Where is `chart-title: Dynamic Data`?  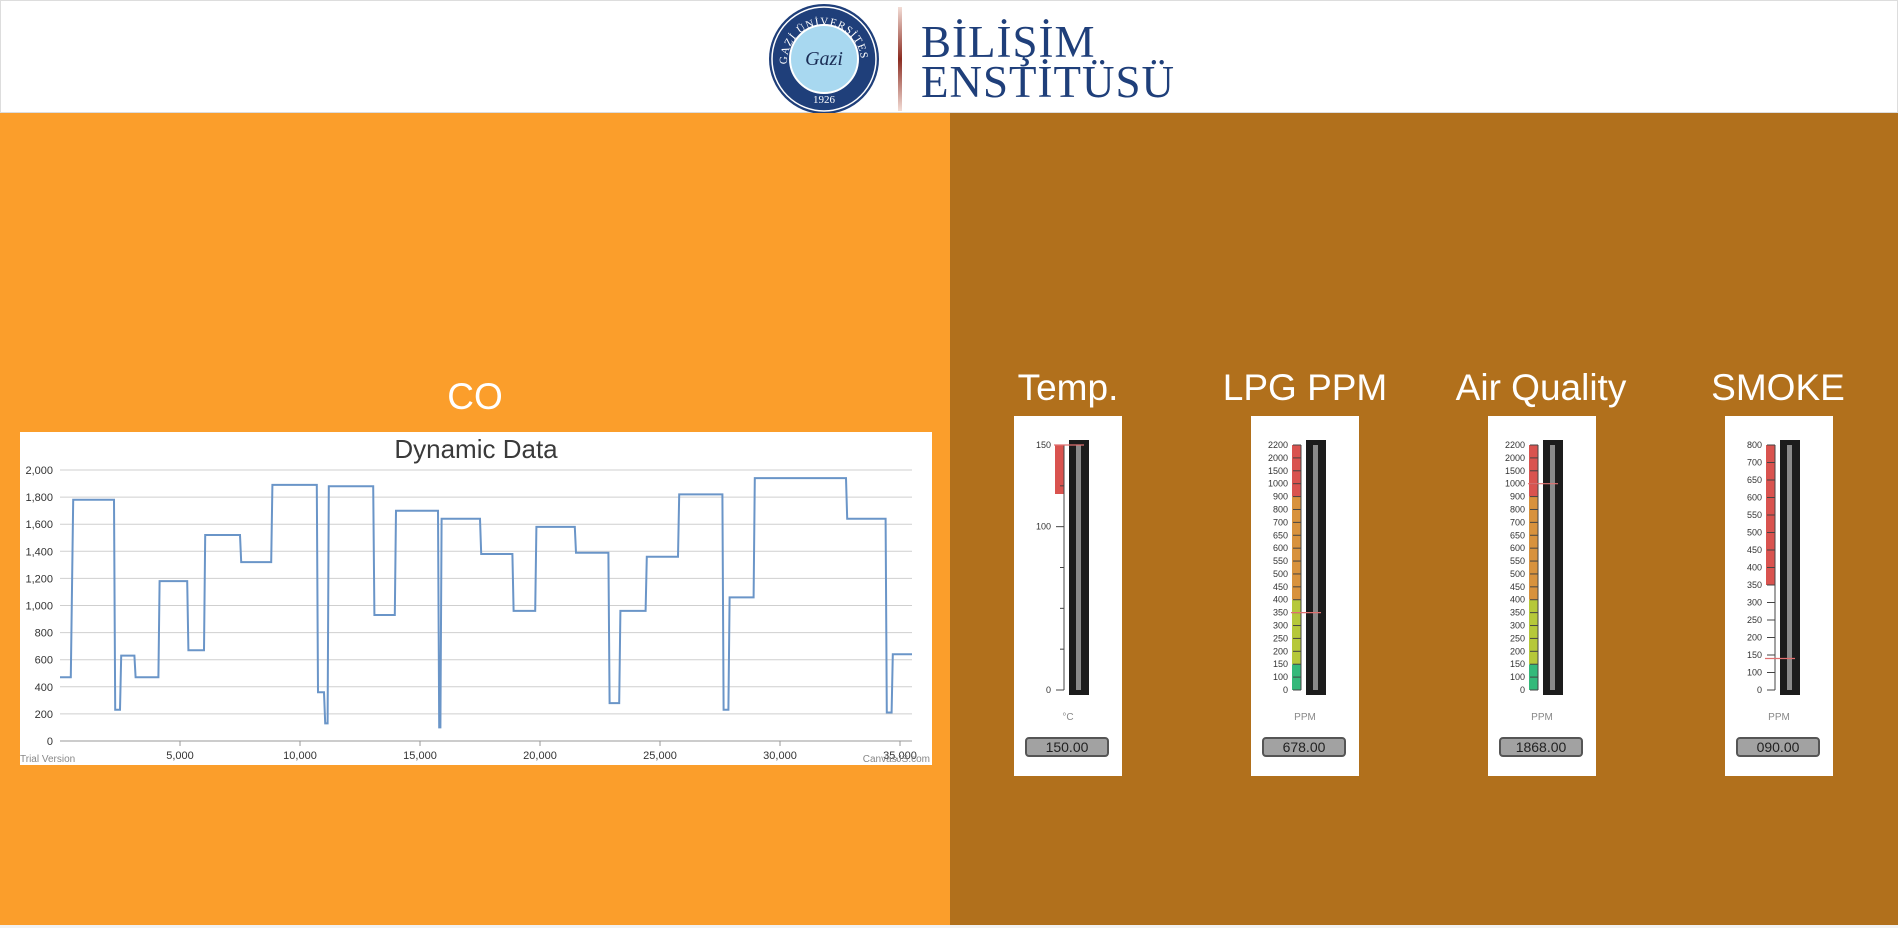
chart-title: Dynamic Data is located at coordinates (476, 449).